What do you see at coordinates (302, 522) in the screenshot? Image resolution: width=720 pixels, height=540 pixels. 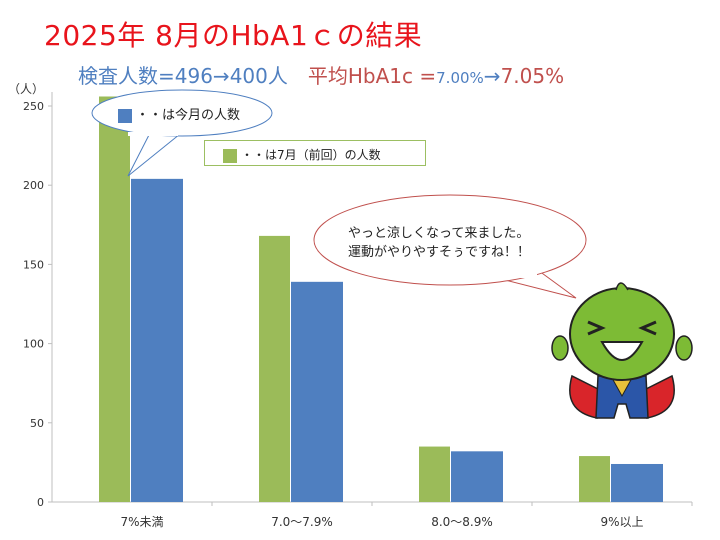 I see `x-tick-label: 7.0〜7.9%` at bounding box center [302, 522].